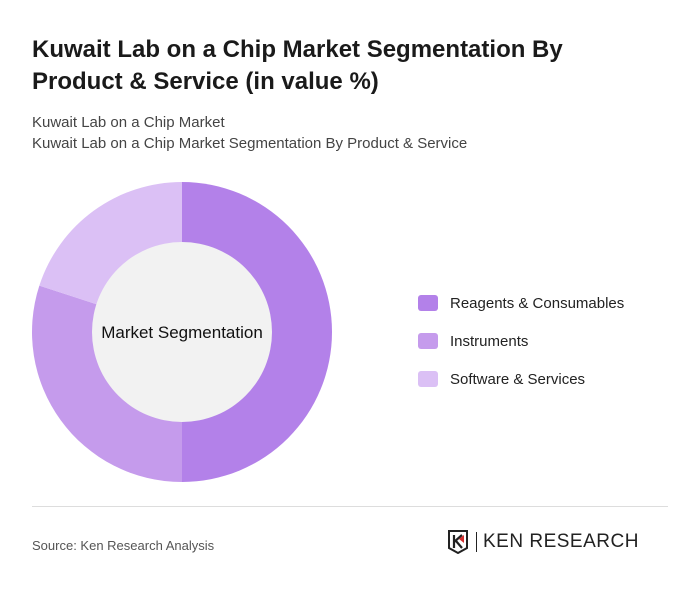  Describe the element at coordinates (557, 542) in the screenshot. I see `logo-text: KEN RESEARCH` at that location.